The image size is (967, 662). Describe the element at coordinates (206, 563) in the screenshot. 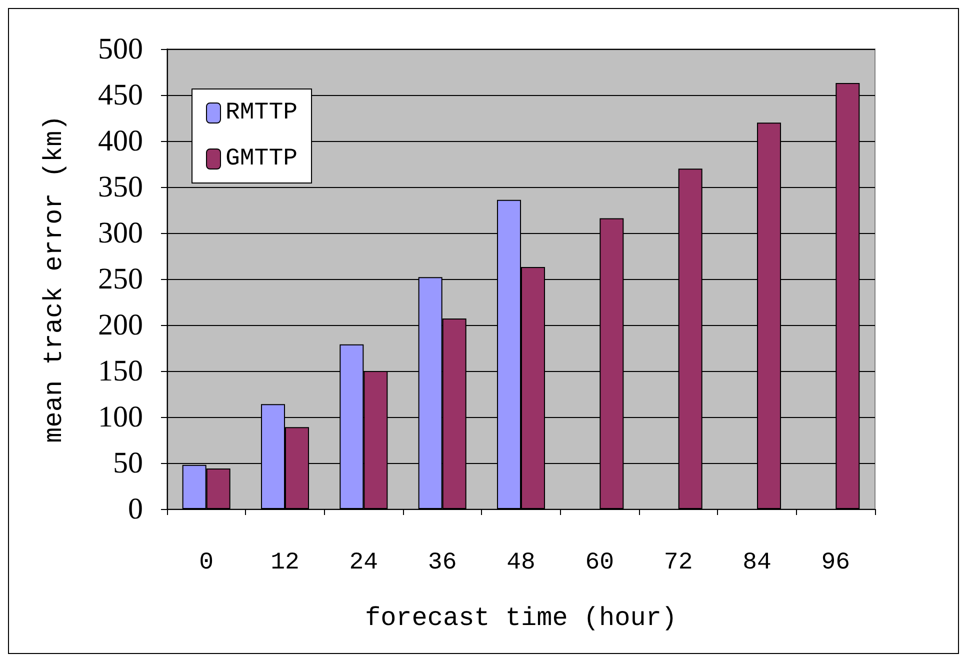

I see `x-tick-label: 0` at that location.